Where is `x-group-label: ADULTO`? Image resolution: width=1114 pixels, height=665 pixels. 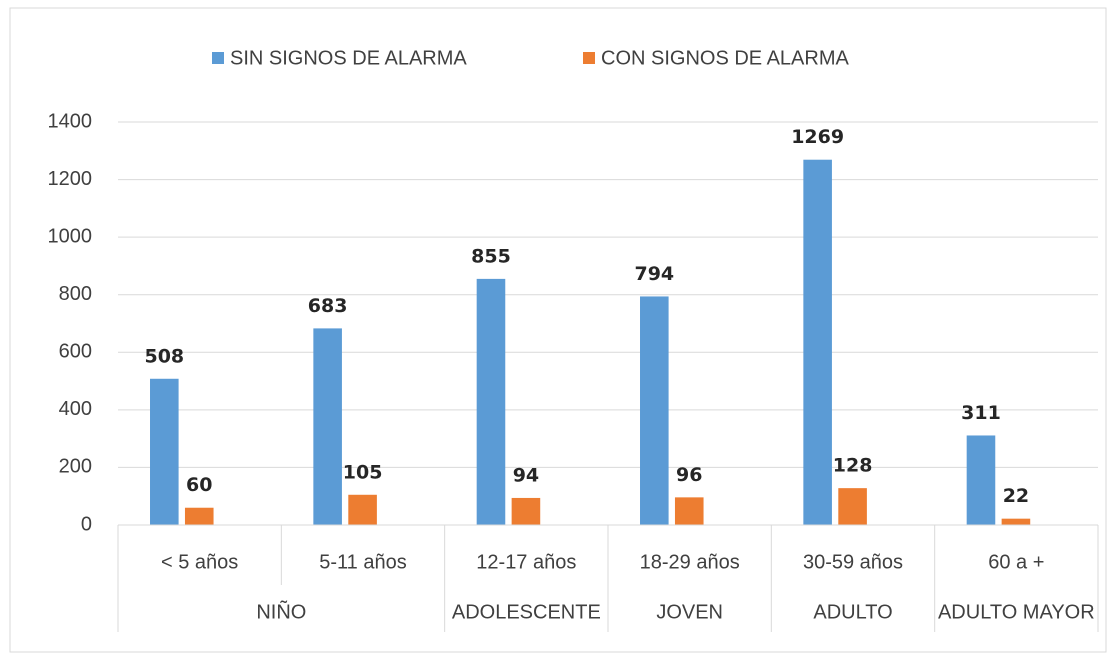 x-group-label: ADULTO is located at coordinates (852, 612).